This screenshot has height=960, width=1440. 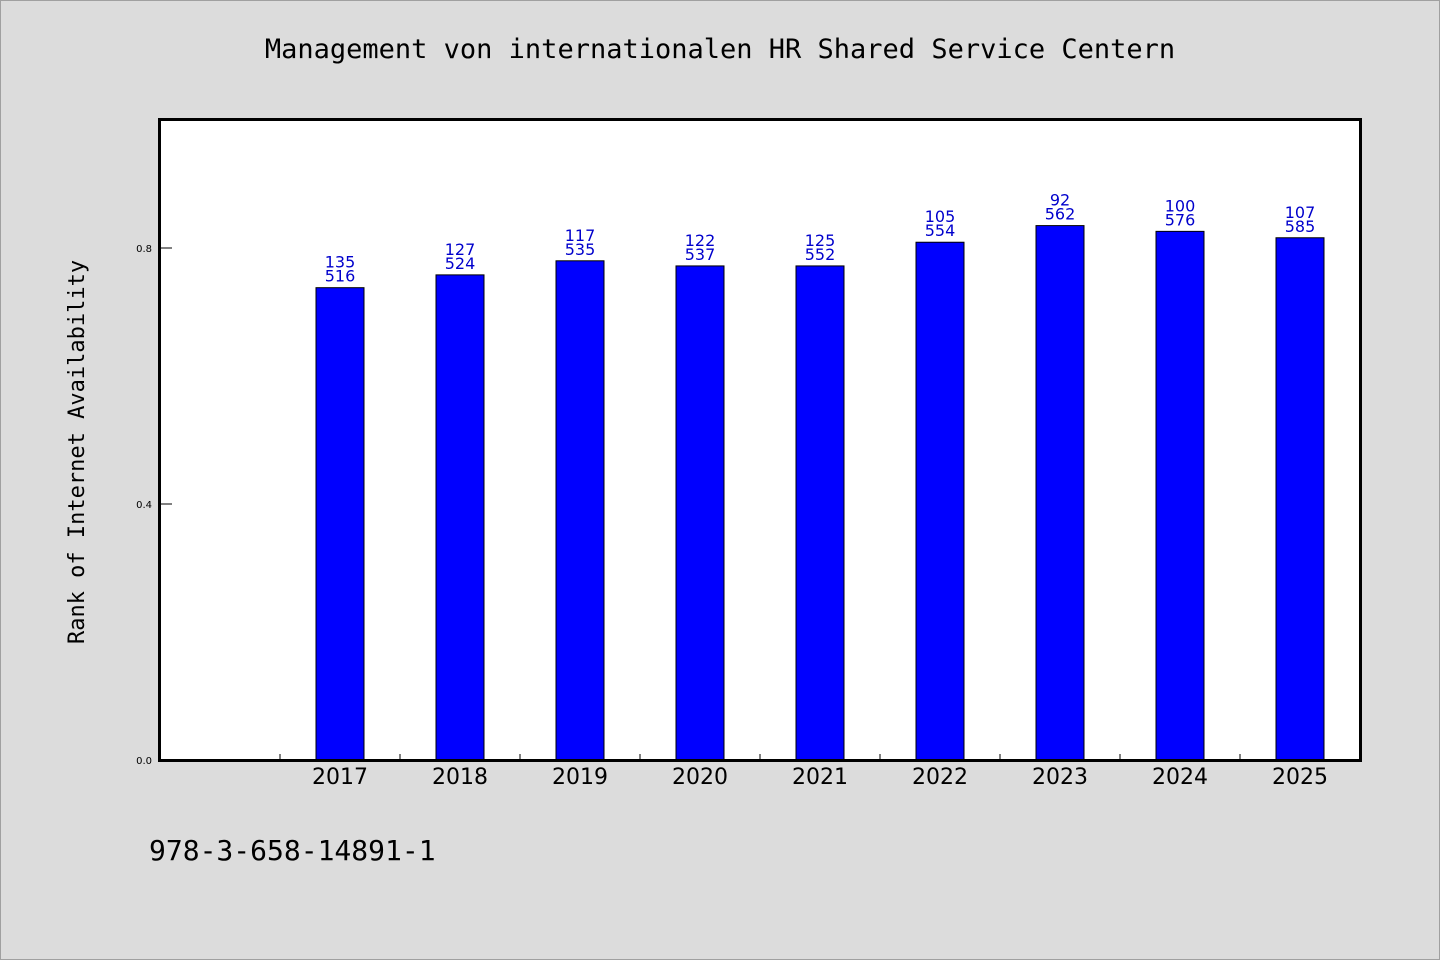 What do you see at coordinates (460, 517) in the screenshot?
I see `bar-2018` at bounding box center [460, 517].